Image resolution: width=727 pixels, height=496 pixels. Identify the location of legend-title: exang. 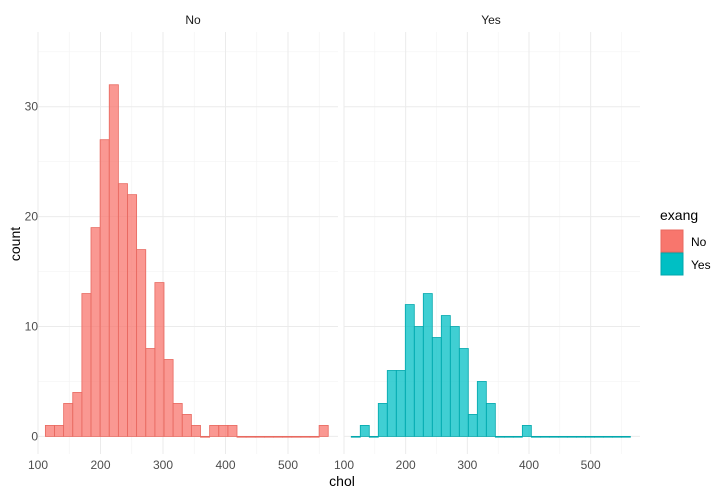
(679, 215).